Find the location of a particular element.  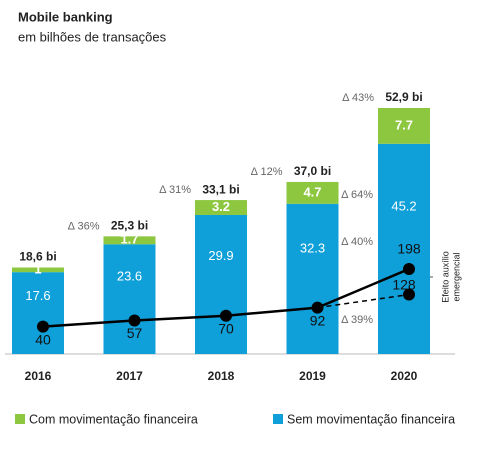

value-label: 1 is located at coordinates (37, 268).